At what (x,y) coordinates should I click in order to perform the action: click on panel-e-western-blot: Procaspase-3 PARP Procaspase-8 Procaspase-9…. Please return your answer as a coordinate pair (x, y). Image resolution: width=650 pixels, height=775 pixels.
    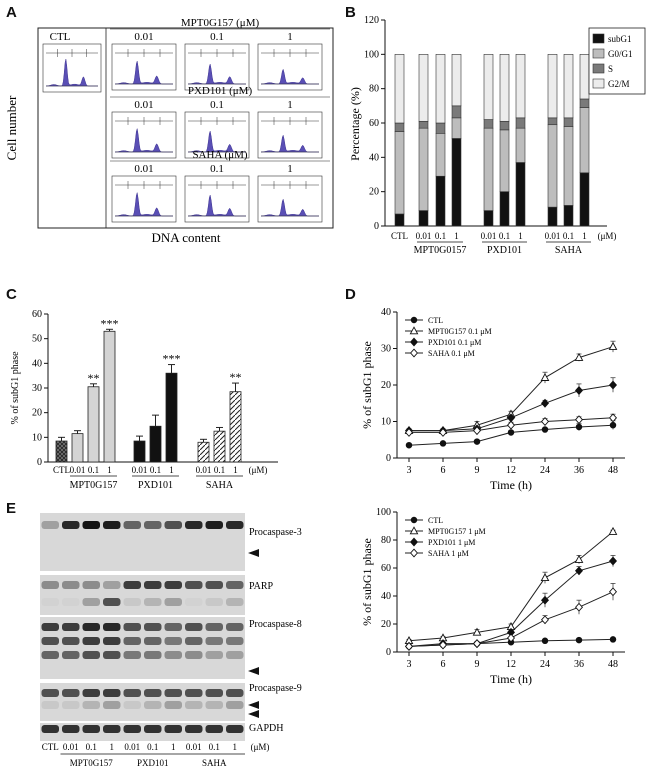
    Looking at the image, I should click on (171, 640).